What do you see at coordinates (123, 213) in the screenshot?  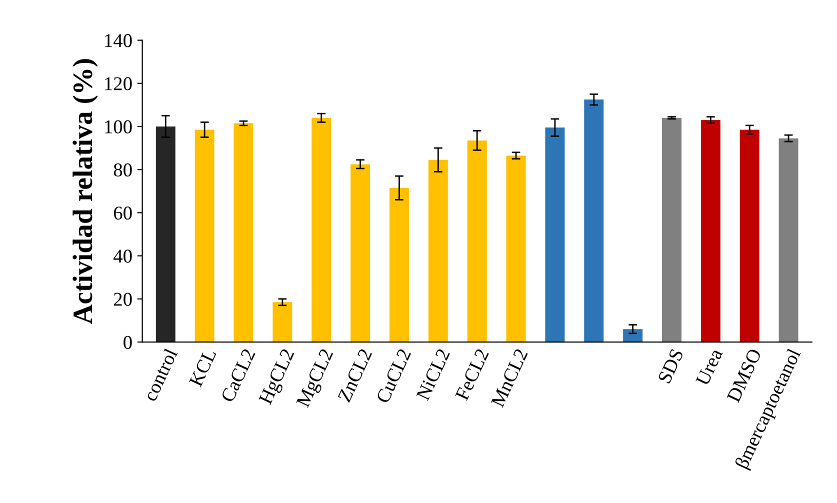 I see `y-tick-label: 60` at bounding box center [123, 213].